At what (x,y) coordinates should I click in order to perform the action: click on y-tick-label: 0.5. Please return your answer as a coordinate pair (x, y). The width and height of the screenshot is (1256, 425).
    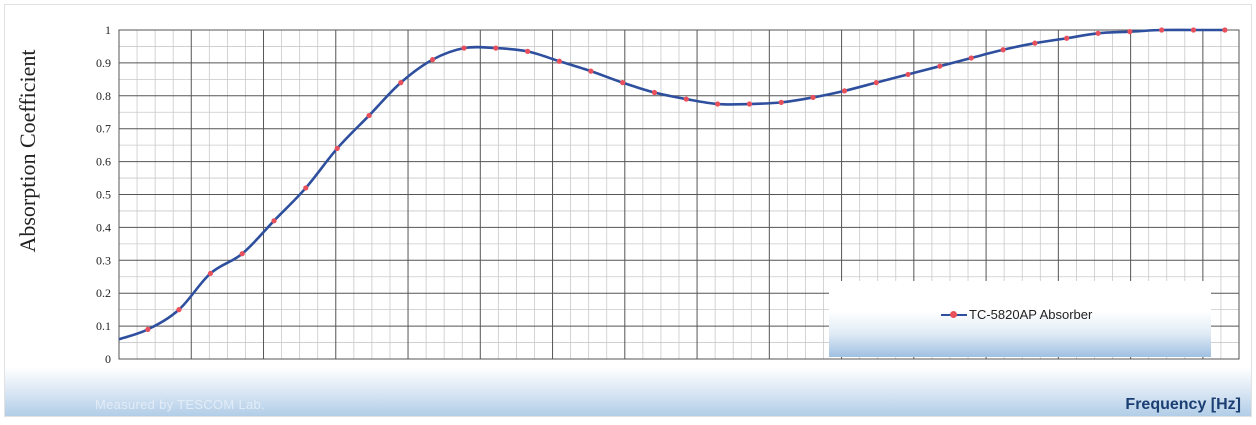
    Looking at the image, I should click on (103, 195).